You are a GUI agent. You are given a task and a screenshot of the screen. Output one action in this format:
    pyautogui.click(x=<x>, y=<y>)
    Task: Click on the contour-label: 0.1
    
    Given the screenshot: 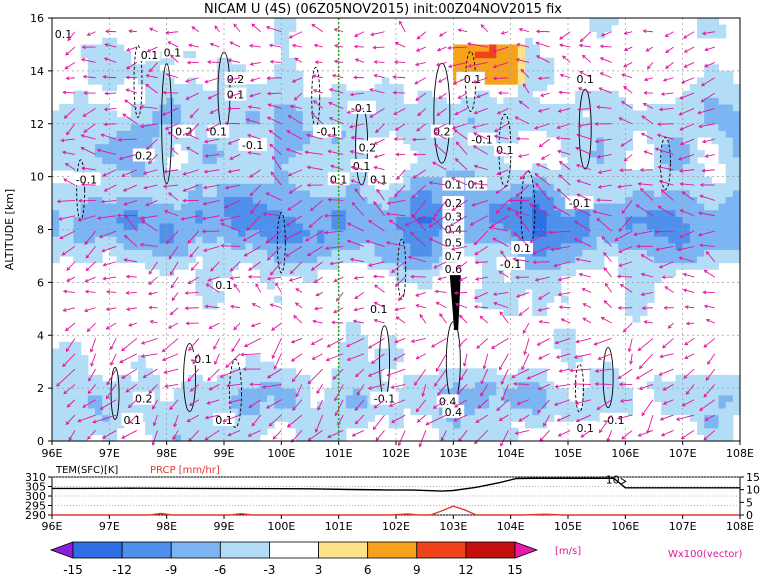 What is the action you would take?
    pyautogui.click(x=379, y=179)
    